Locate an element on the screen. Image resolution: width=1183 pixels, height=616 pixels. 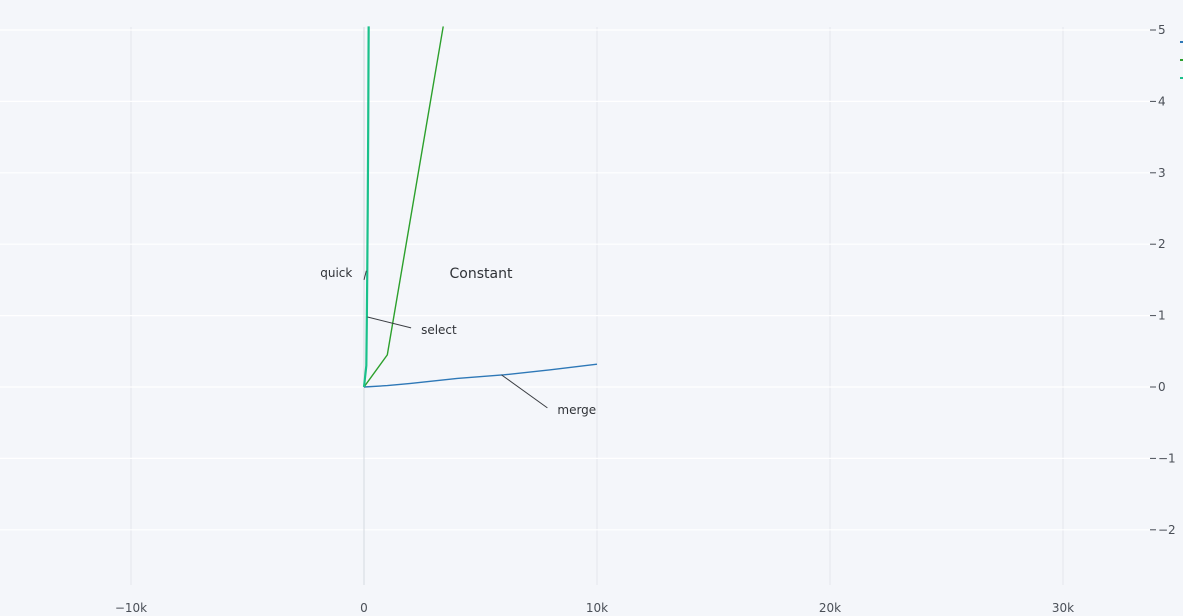
y-tick-label: 2 is located at coordinates (1162, 244).